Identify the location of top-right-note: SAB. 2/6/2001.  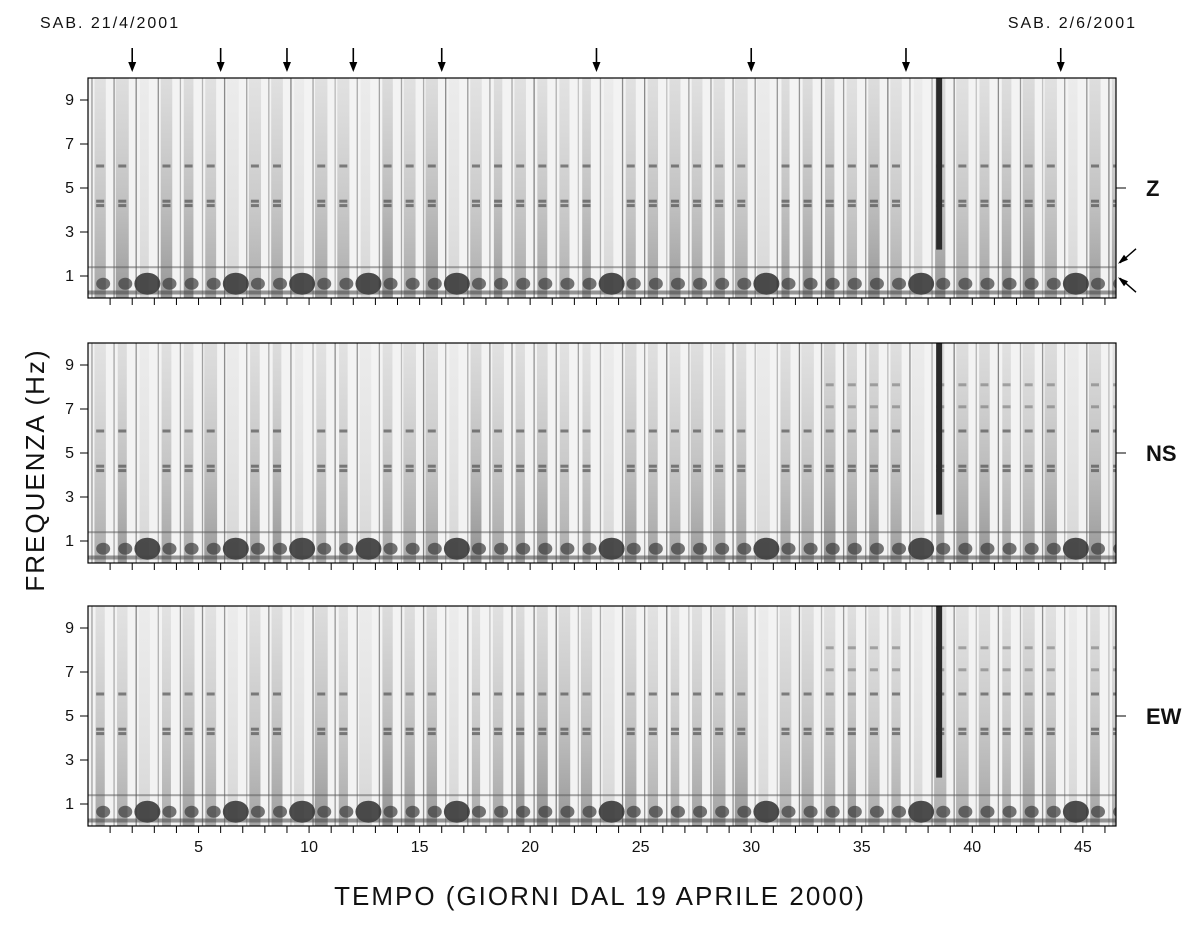
(1072, 23).